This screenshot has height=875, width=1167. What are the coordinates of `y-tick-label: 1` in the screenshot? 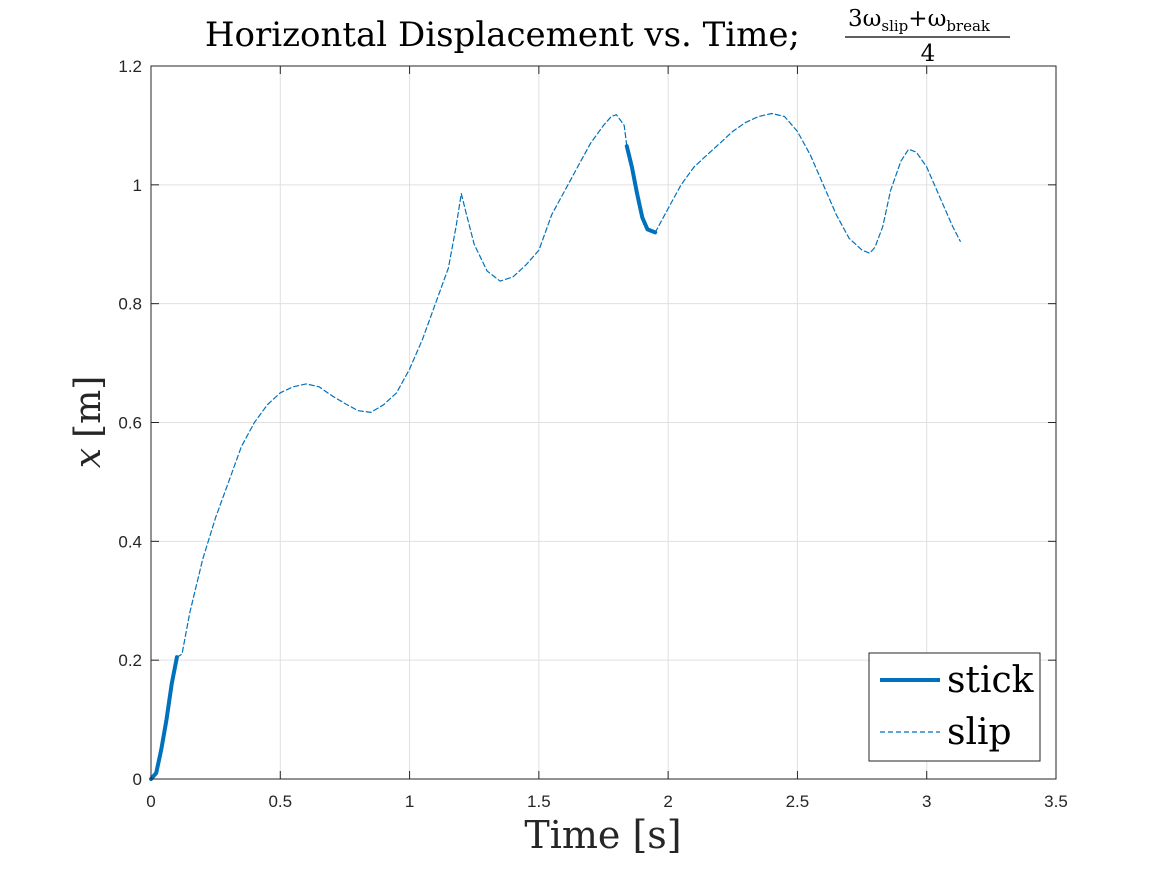 It's located at (137, 185).